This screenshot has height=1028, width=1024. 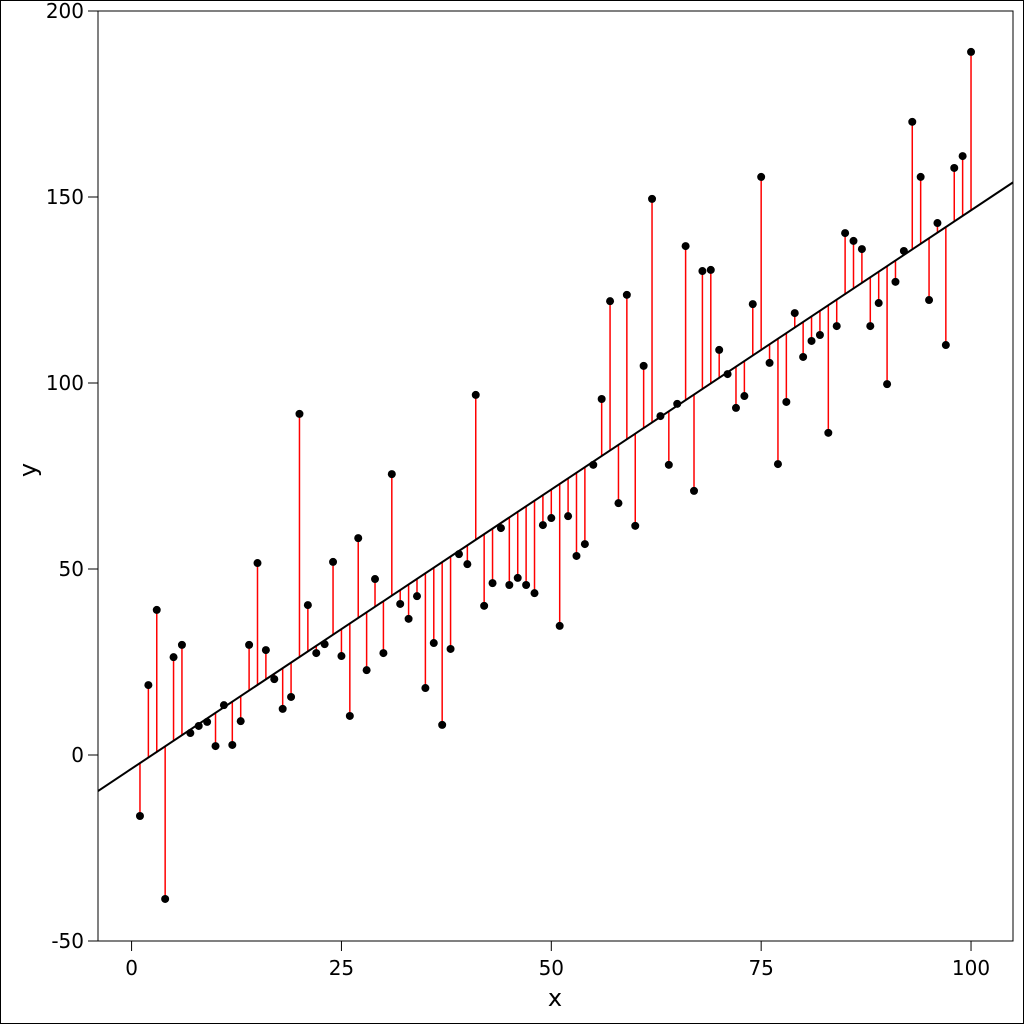 I want to click on y-tick-label: 200, so click(x=65, y=11).